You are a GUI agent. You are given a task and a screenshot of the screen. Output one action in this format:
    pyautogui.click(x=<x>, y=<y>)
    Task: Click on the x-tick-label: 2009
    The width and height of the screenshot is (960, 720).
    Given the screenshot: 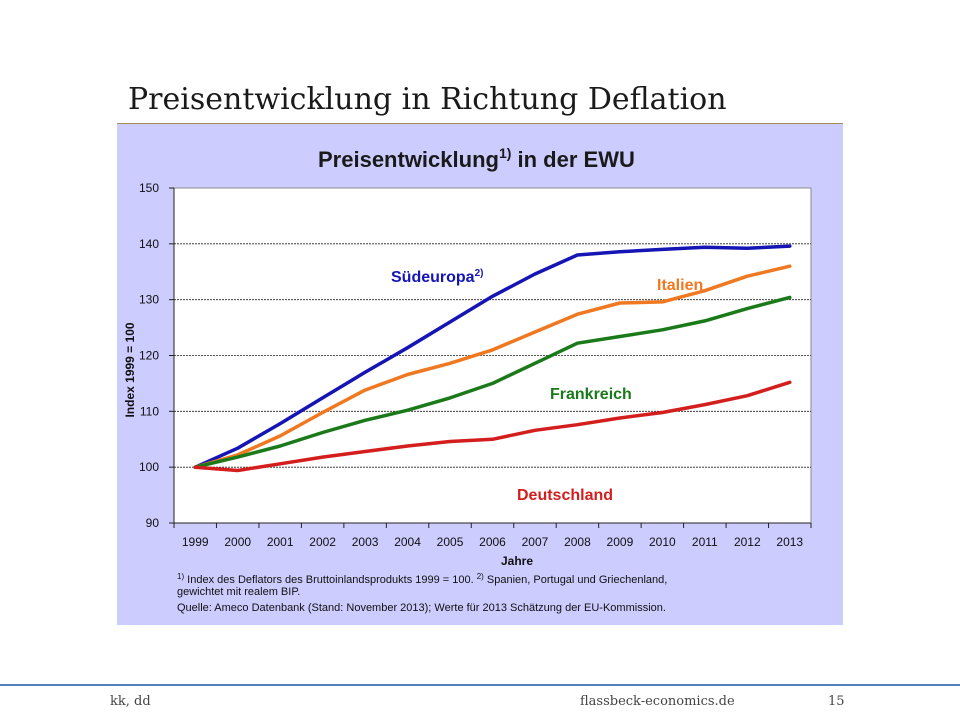 What is the action you would take?
    pyautogui.click(x=620, y=542)
    